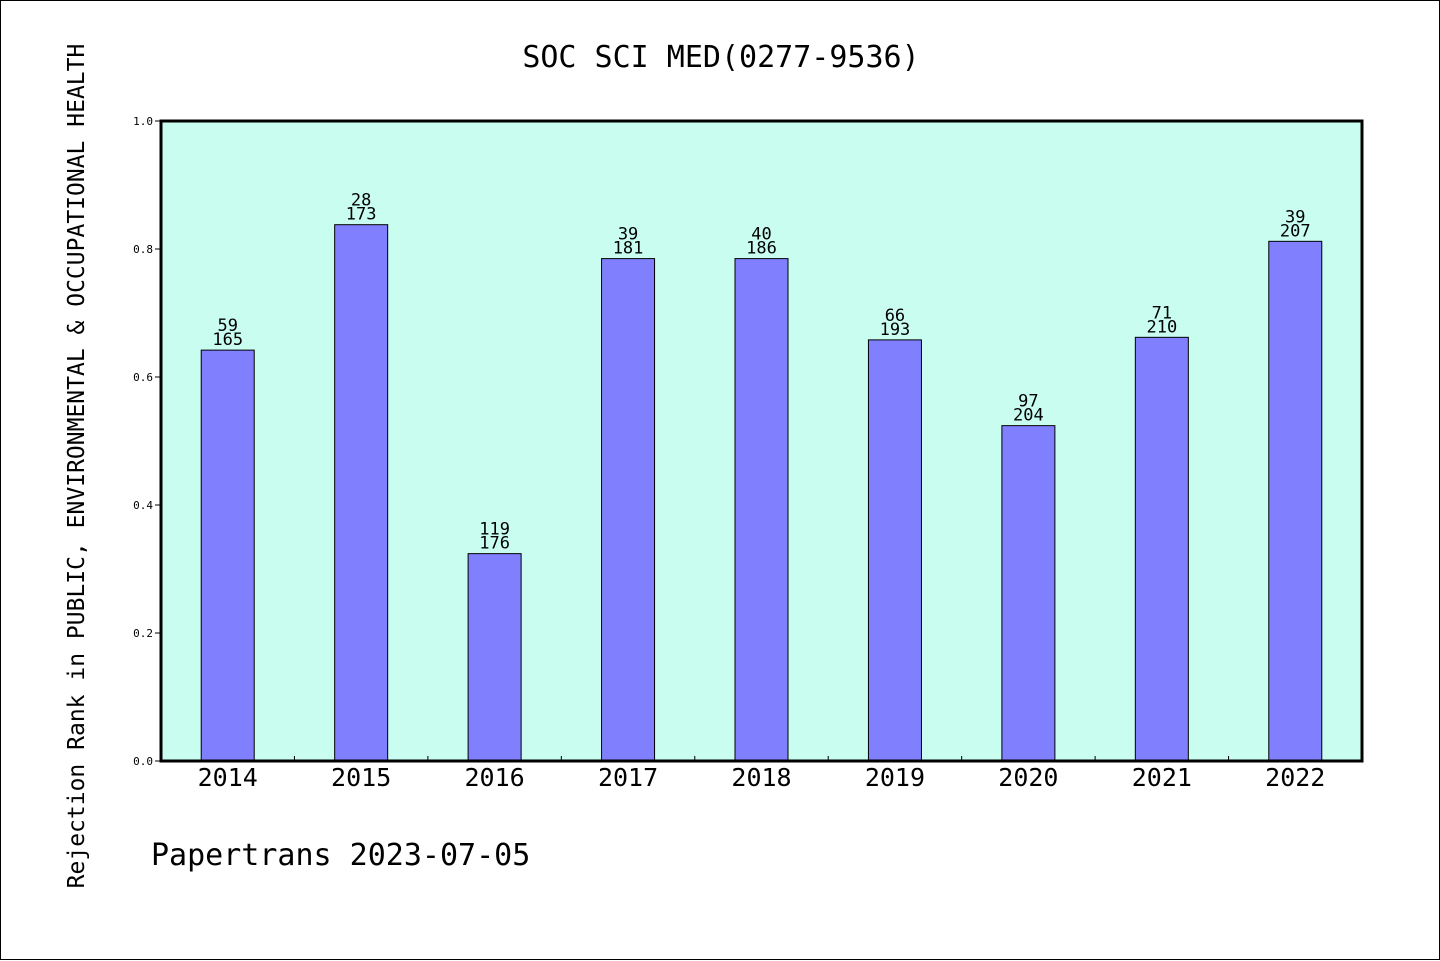  I want to click on chart-title: SOC SCI MED(0277-9536), so click(720, 57).